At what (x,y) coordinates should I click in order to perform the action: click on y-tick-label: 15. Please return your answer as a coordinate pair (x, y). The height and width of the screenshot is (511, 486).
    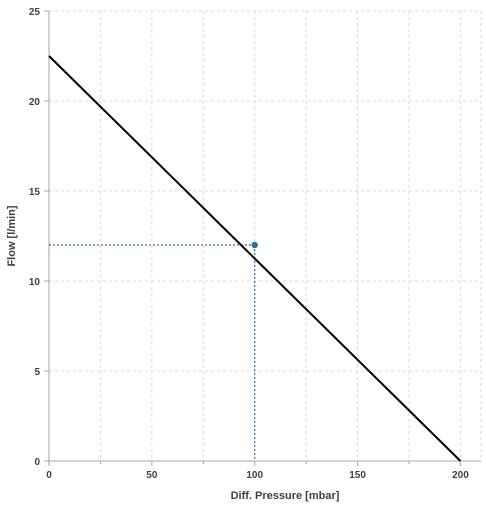
    Looking at the image, I should click on (35, 192).